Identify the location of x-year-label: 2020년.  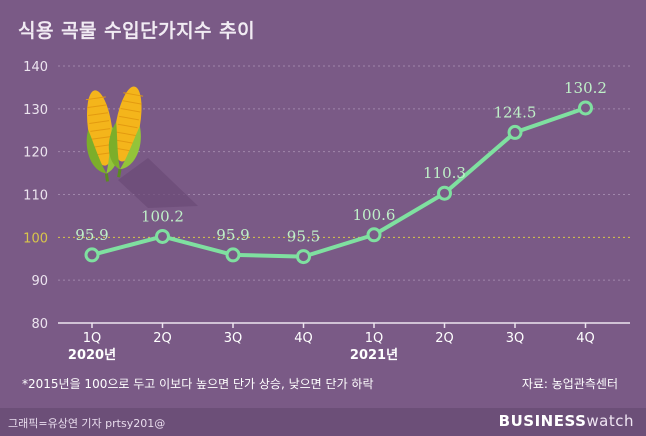
(92, 355).